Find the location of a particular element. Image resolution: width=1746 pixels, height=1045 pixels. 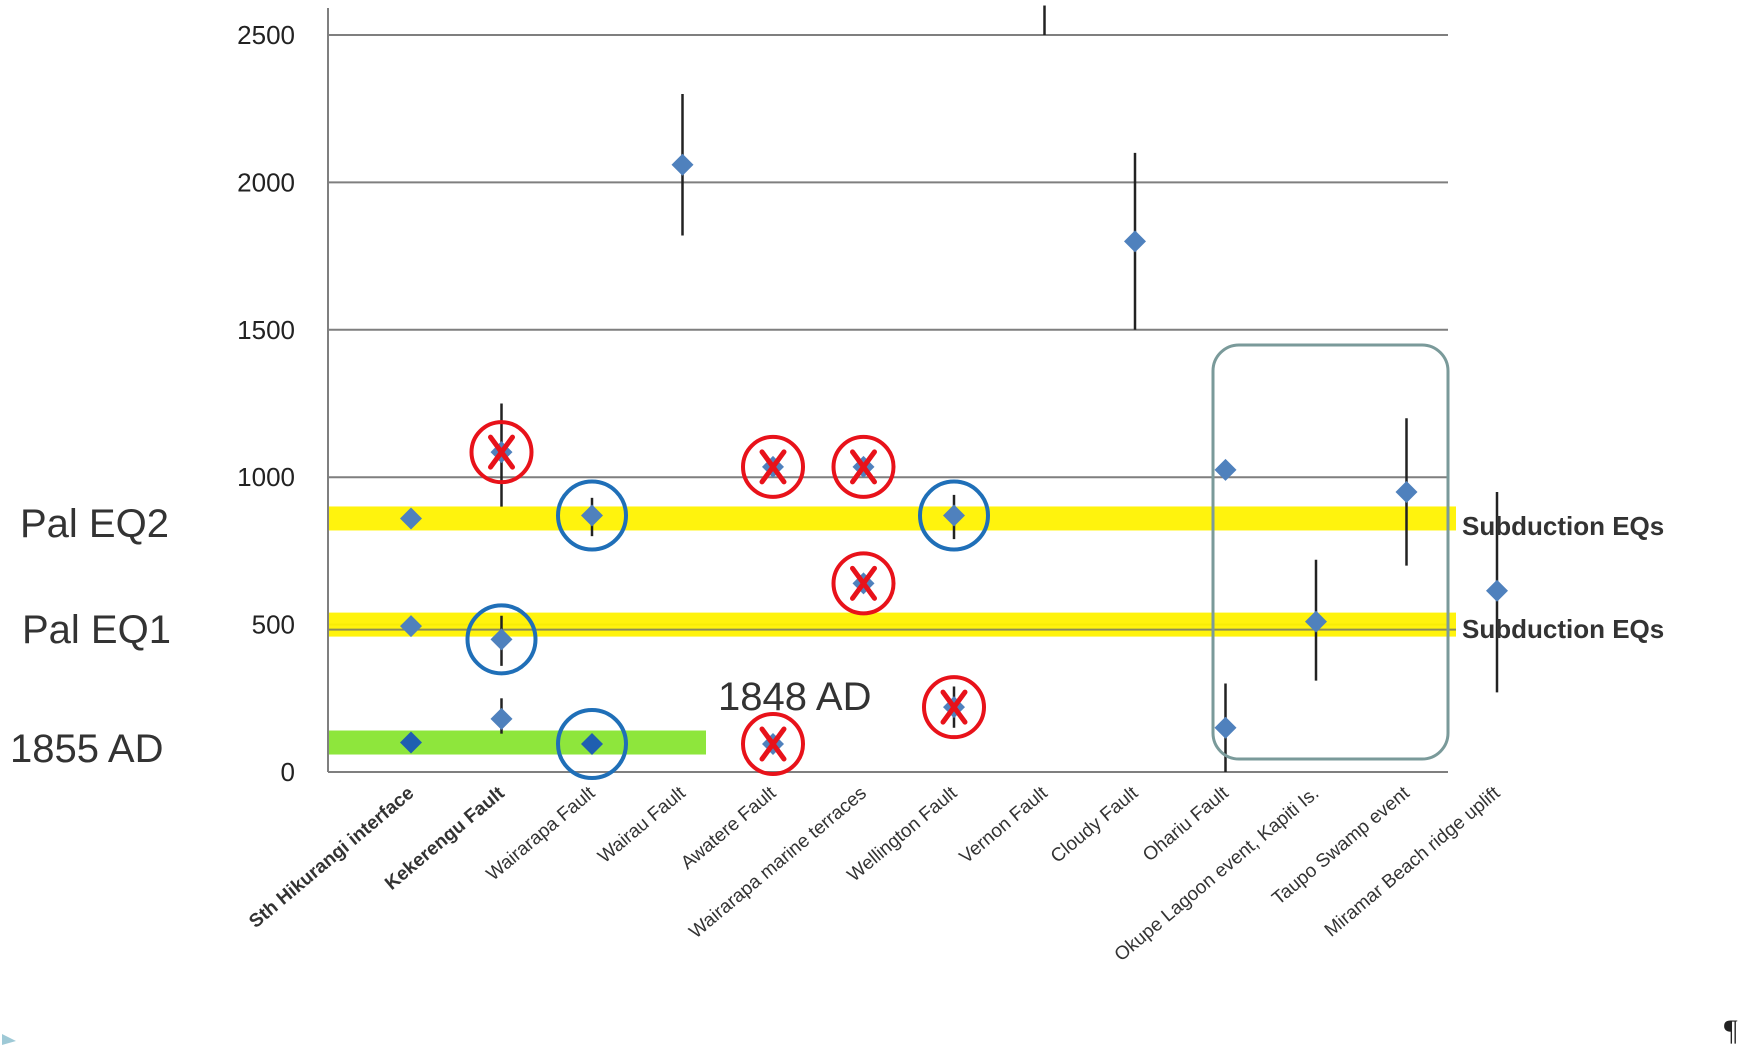

y-tick-label: 1000 is located at coordinates (266, 477).